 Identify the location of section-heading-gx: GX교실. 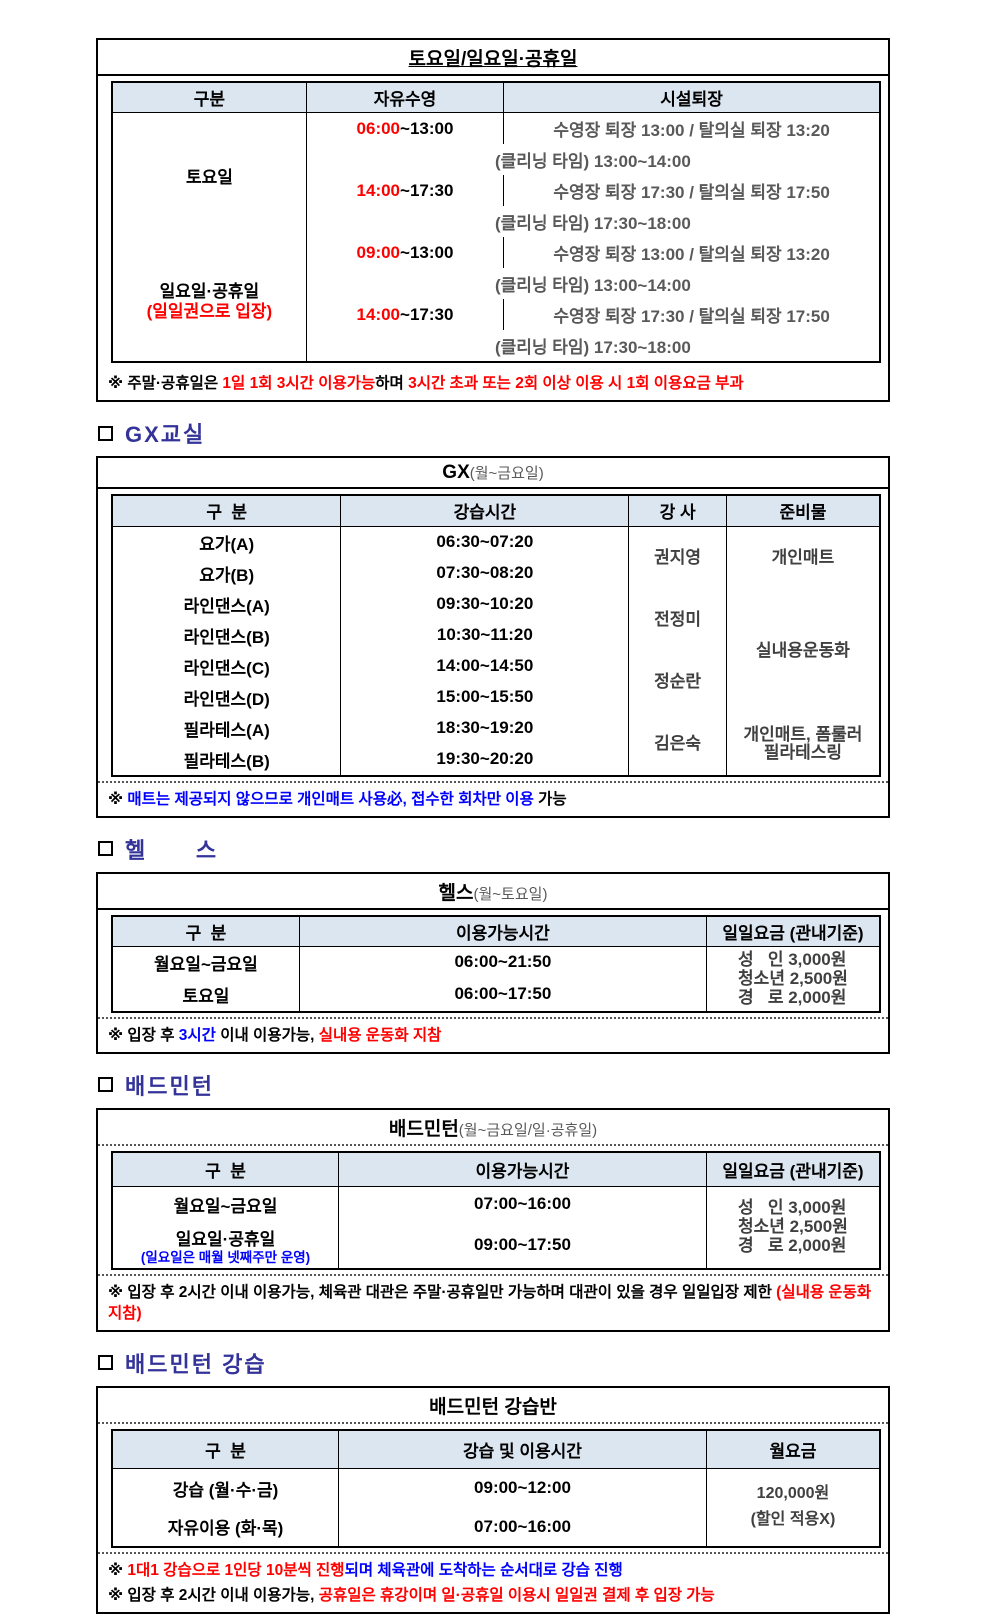
(494, 433).